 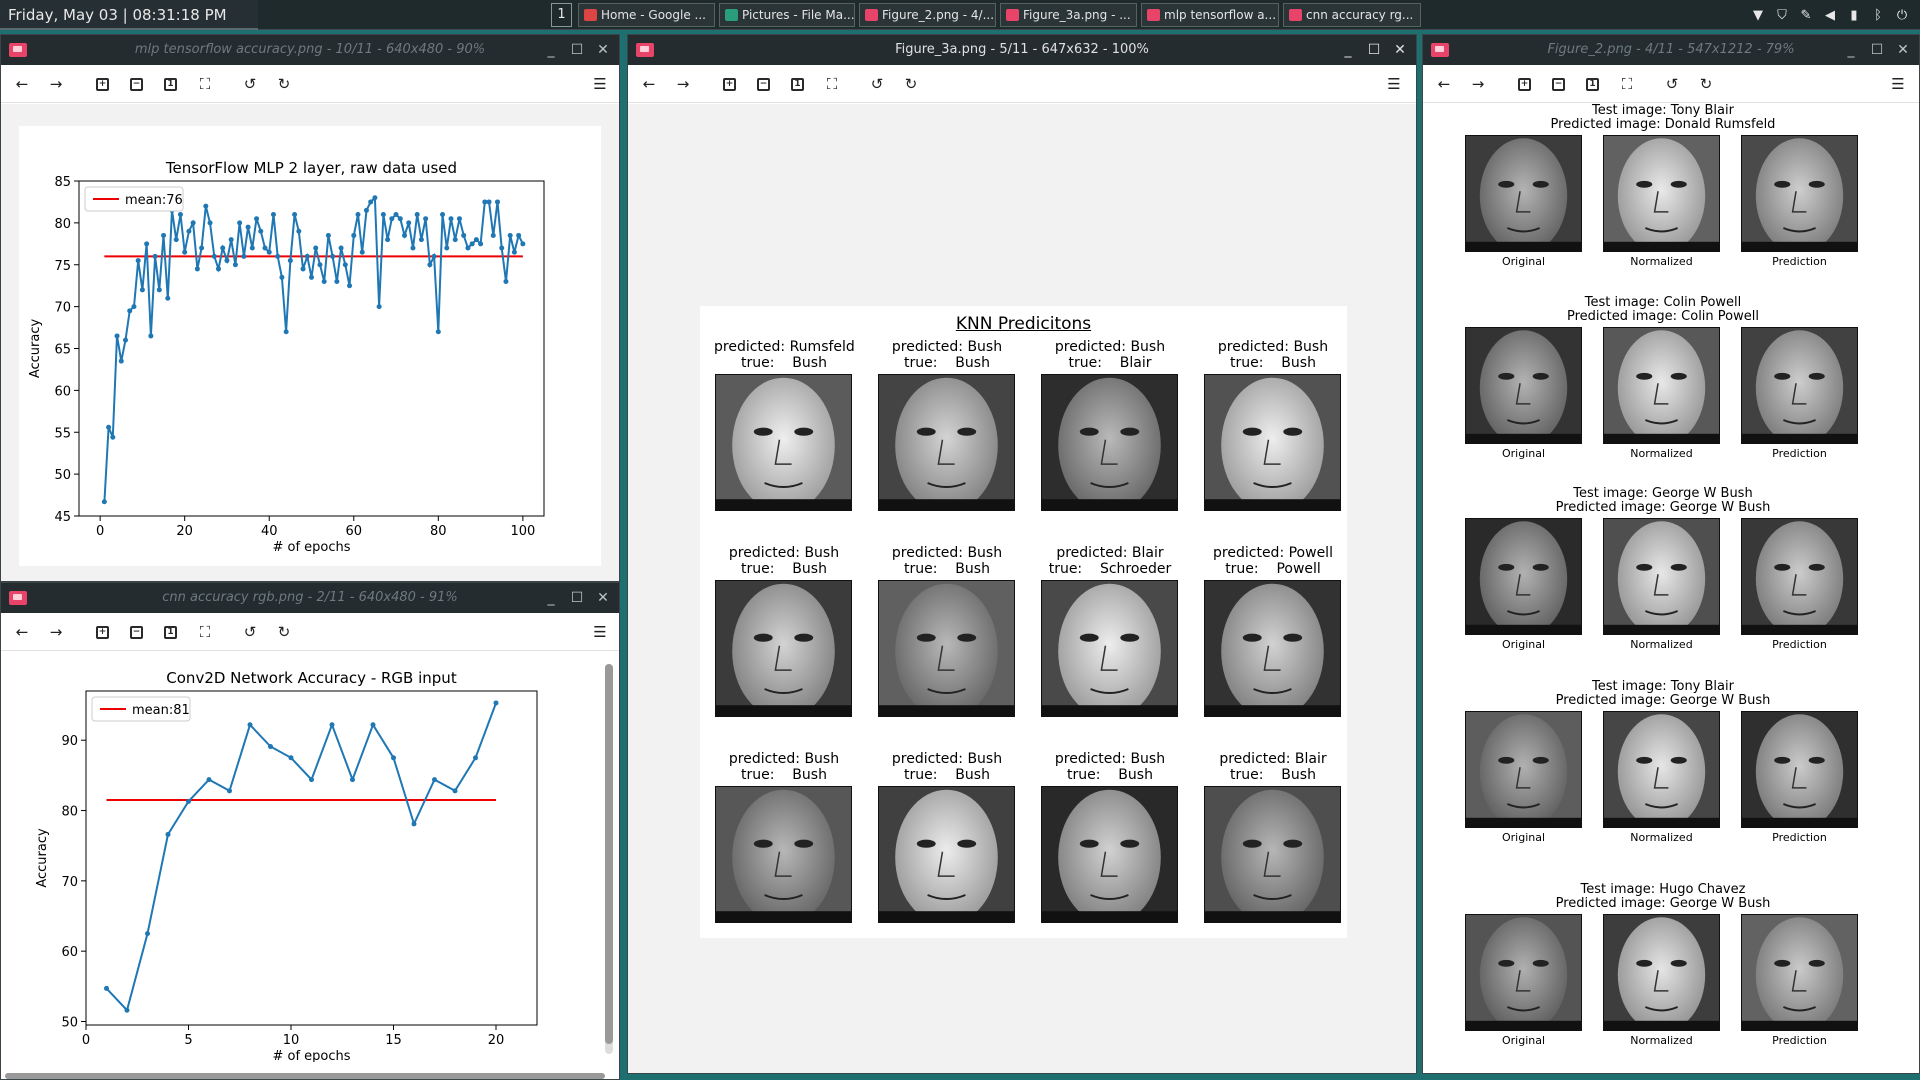 I want to click on plot-area, so click(x=311, y=858).